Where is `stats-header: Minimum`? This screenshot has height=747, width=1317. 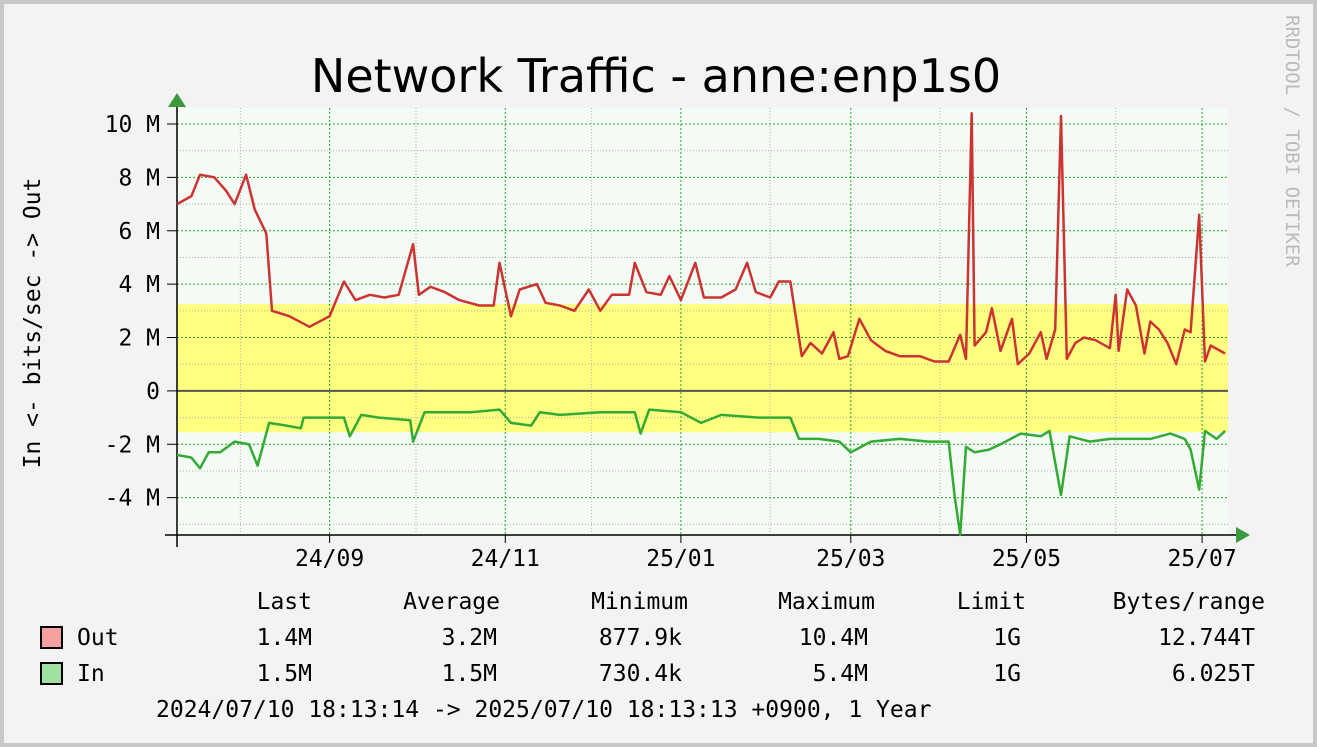 stats-header: Minimum is located at coordinates (639, 602).